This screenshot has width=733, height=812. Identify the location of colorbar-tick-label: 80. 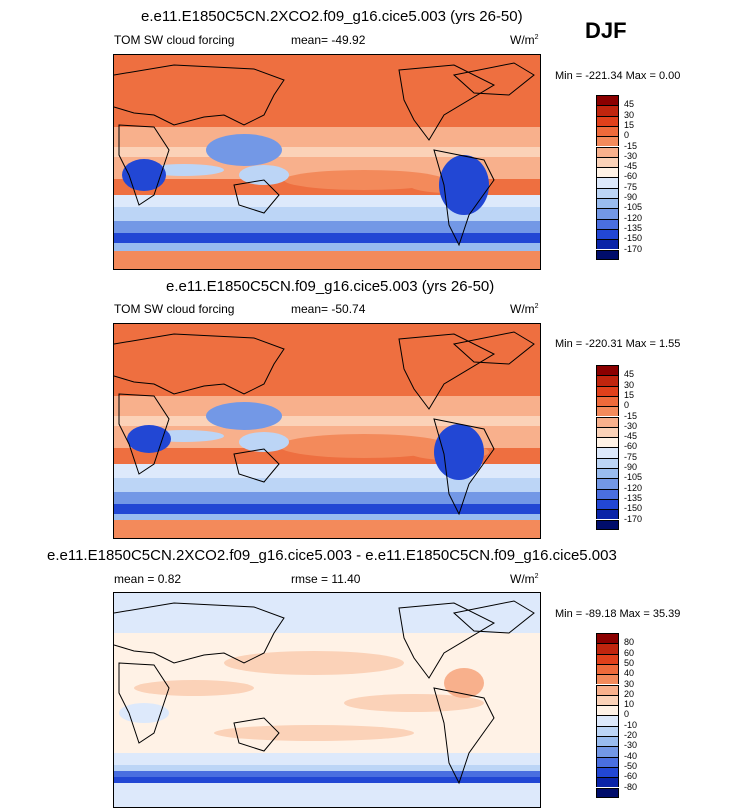
(629, 642).